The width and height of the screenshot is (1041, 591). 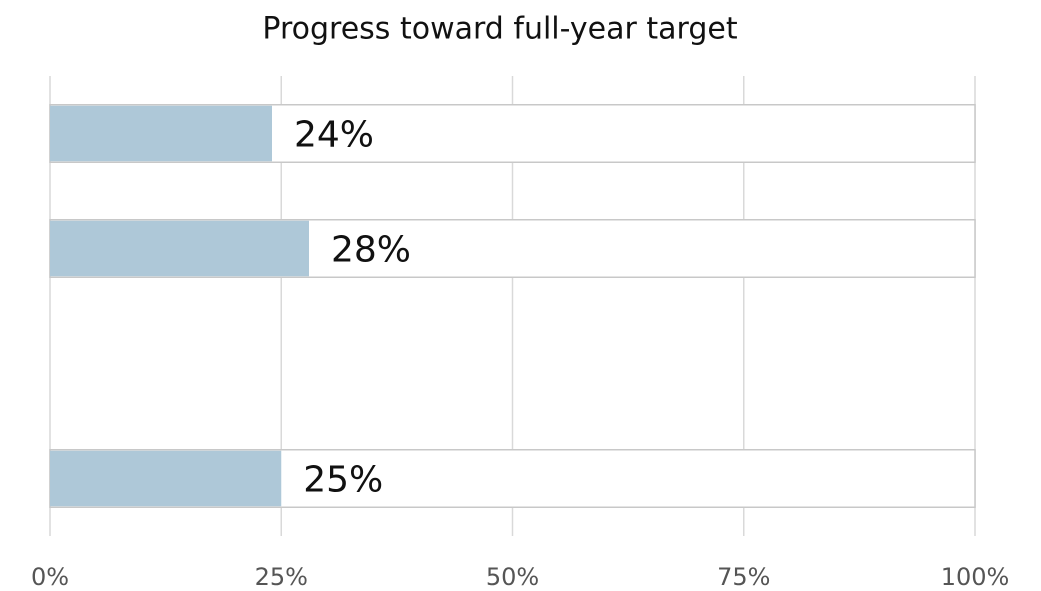 I want to click on x-tick-label: 50%, so click(x=512, y=577).